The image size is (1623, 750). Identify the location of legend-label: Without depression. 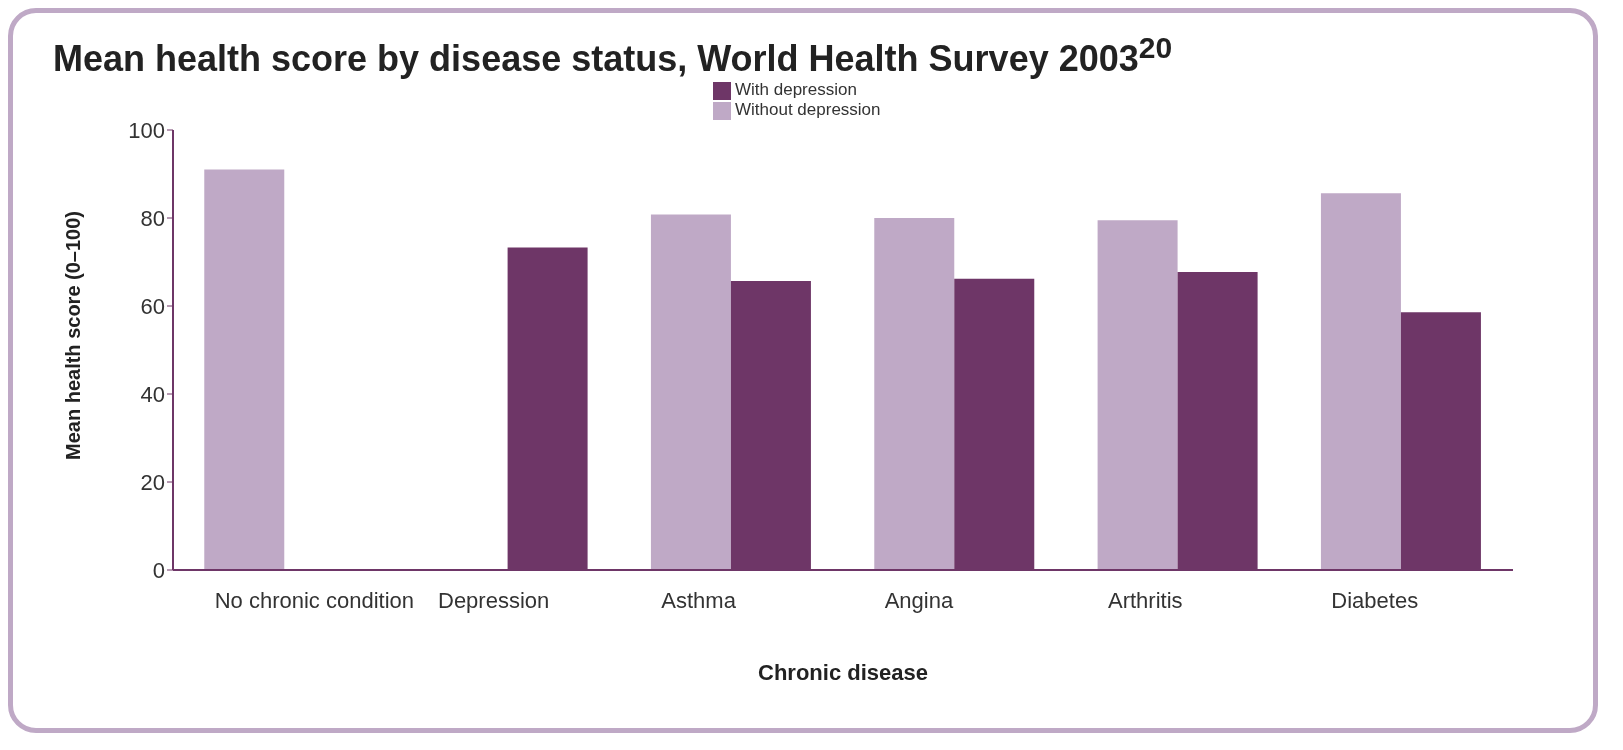
(808, 109).